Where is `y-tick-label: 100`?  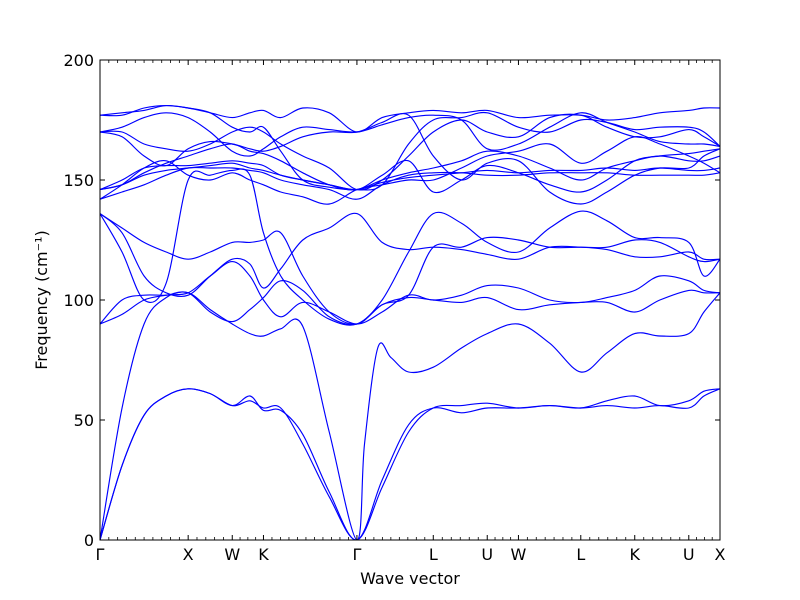 y-tick-label: 100 is located at coordinates (78, 300).